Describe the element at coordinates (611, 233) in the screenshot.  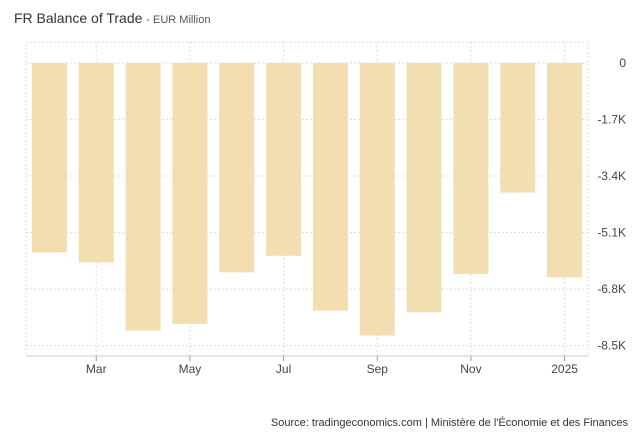
I see `y-tick-label: -5.1K` at that location.